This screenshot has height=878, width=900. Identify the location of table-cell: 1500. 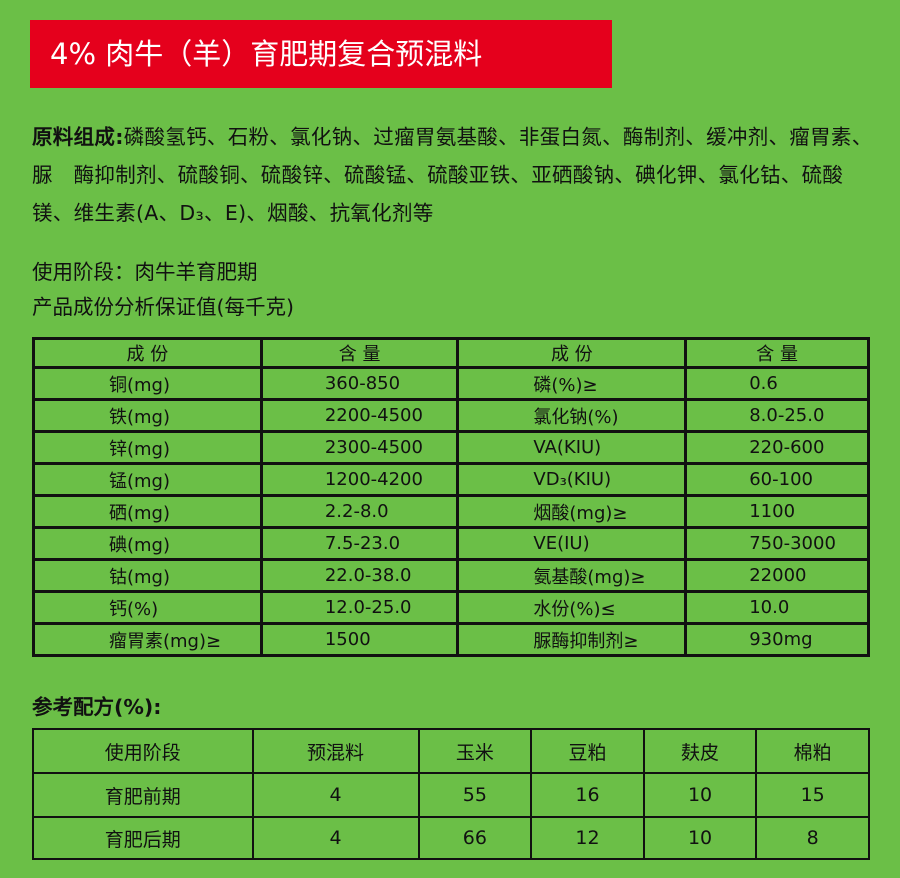
(359, 639).